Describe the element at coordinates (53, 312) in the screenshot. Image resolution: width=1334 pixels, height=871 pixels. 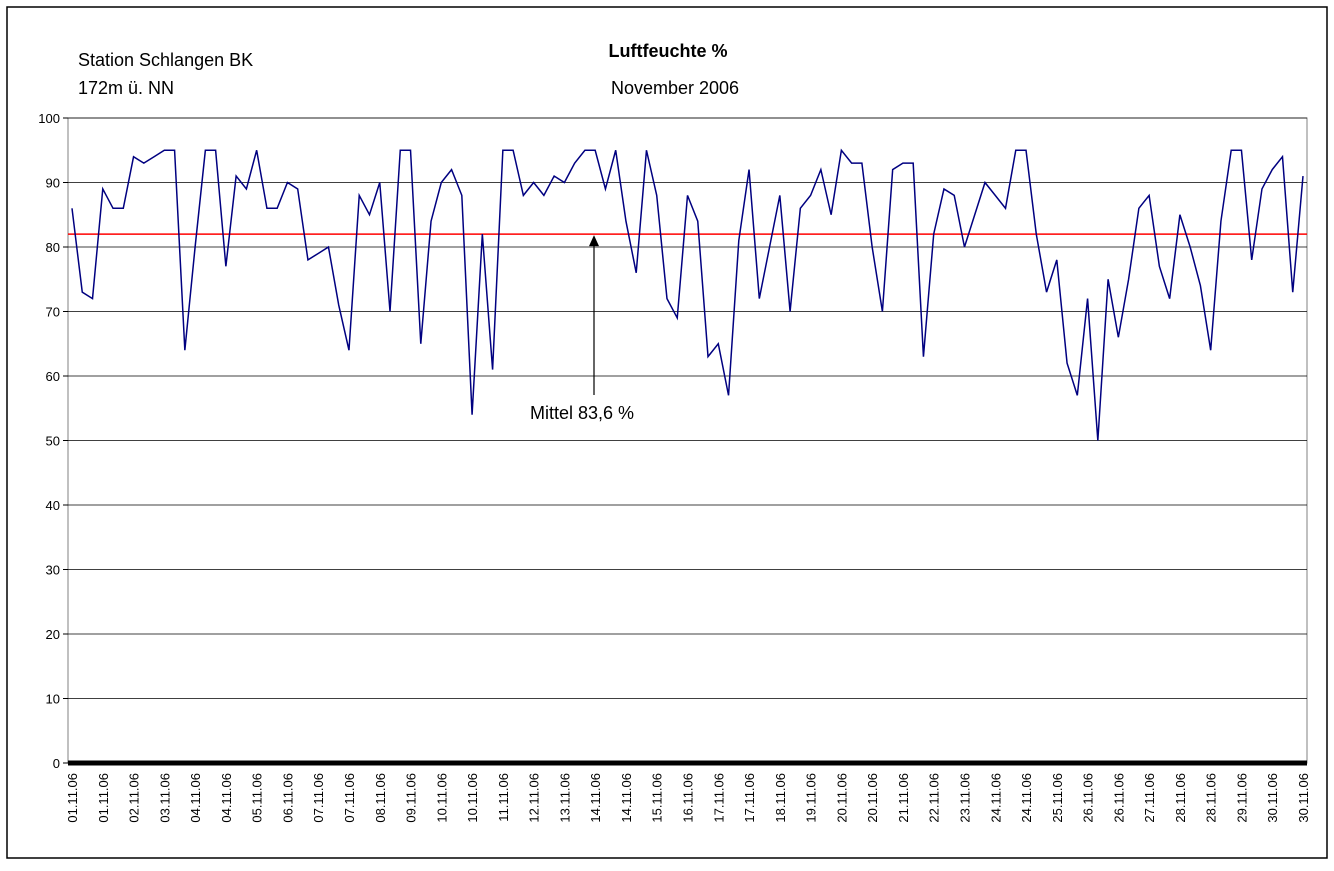
I see `y-tick-label: 70` at that location.